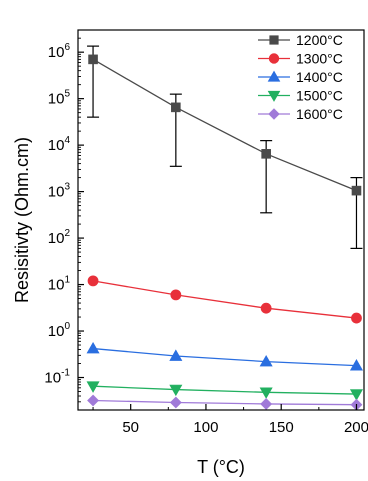  Describe the element at coordinates (59, 98) in the screenshot. I see `y-tick-label: 10⁵` at that location.